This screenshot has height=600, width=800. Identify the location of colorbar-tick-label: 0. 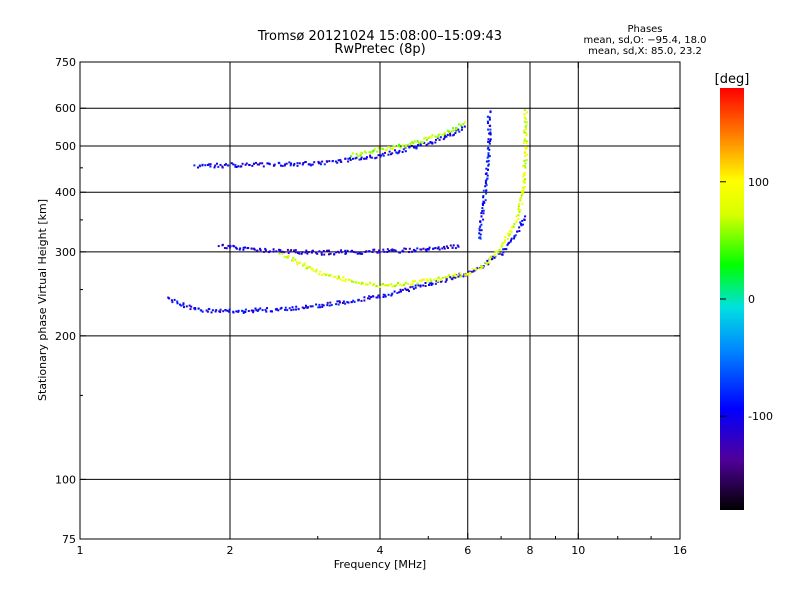
(751, 299).